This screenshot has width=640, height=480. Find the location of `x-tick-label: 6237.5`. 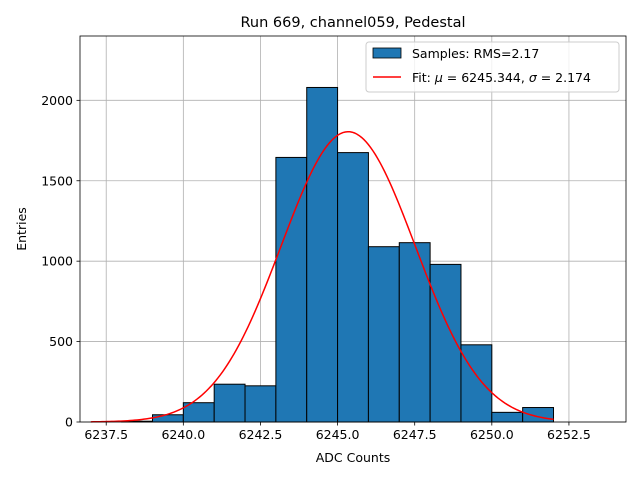

x-tick-label: 6237.5 is located at coordinates (106, 434).